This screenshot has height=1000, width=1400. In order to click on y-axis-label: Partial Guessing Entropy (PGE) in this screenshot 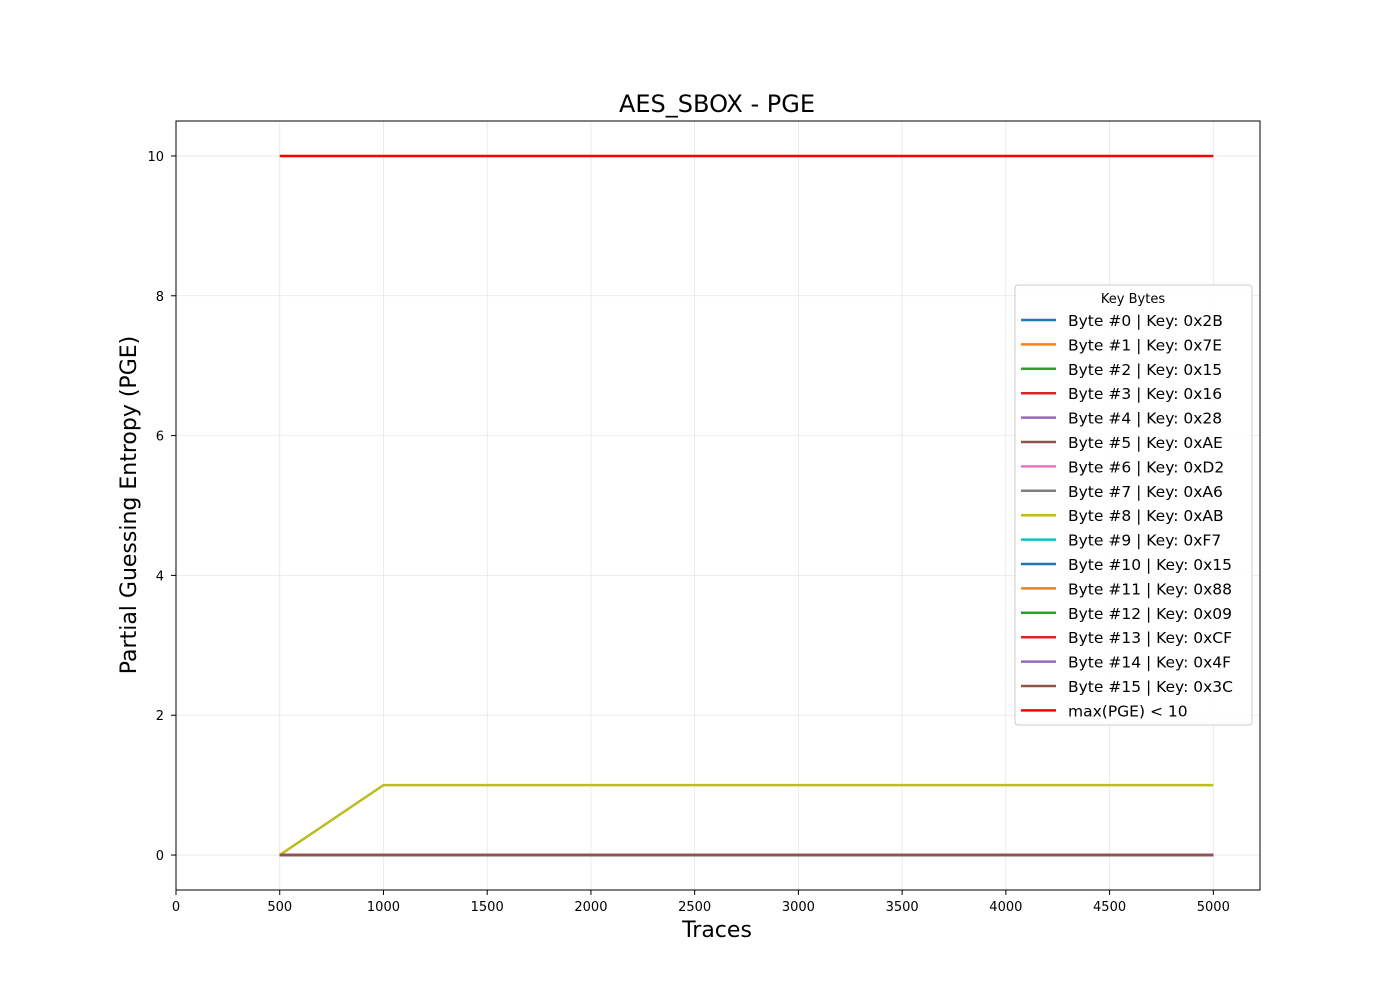, I will do `click(129, 505)`.